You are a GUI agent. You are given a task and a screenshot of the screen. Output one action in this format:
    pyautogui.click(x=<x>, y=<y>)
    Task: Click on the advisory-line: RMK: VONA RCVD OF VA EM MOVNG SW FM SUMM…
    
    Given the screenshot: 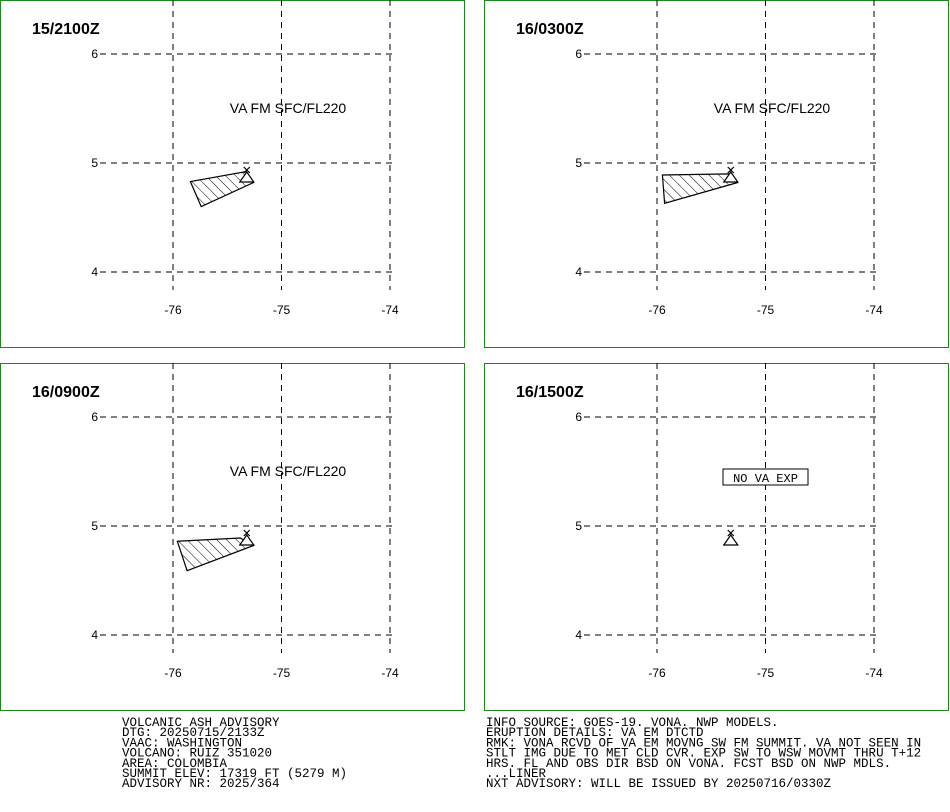 What is the action you would take?
    pyautogui.click(x=703, y=743)
    